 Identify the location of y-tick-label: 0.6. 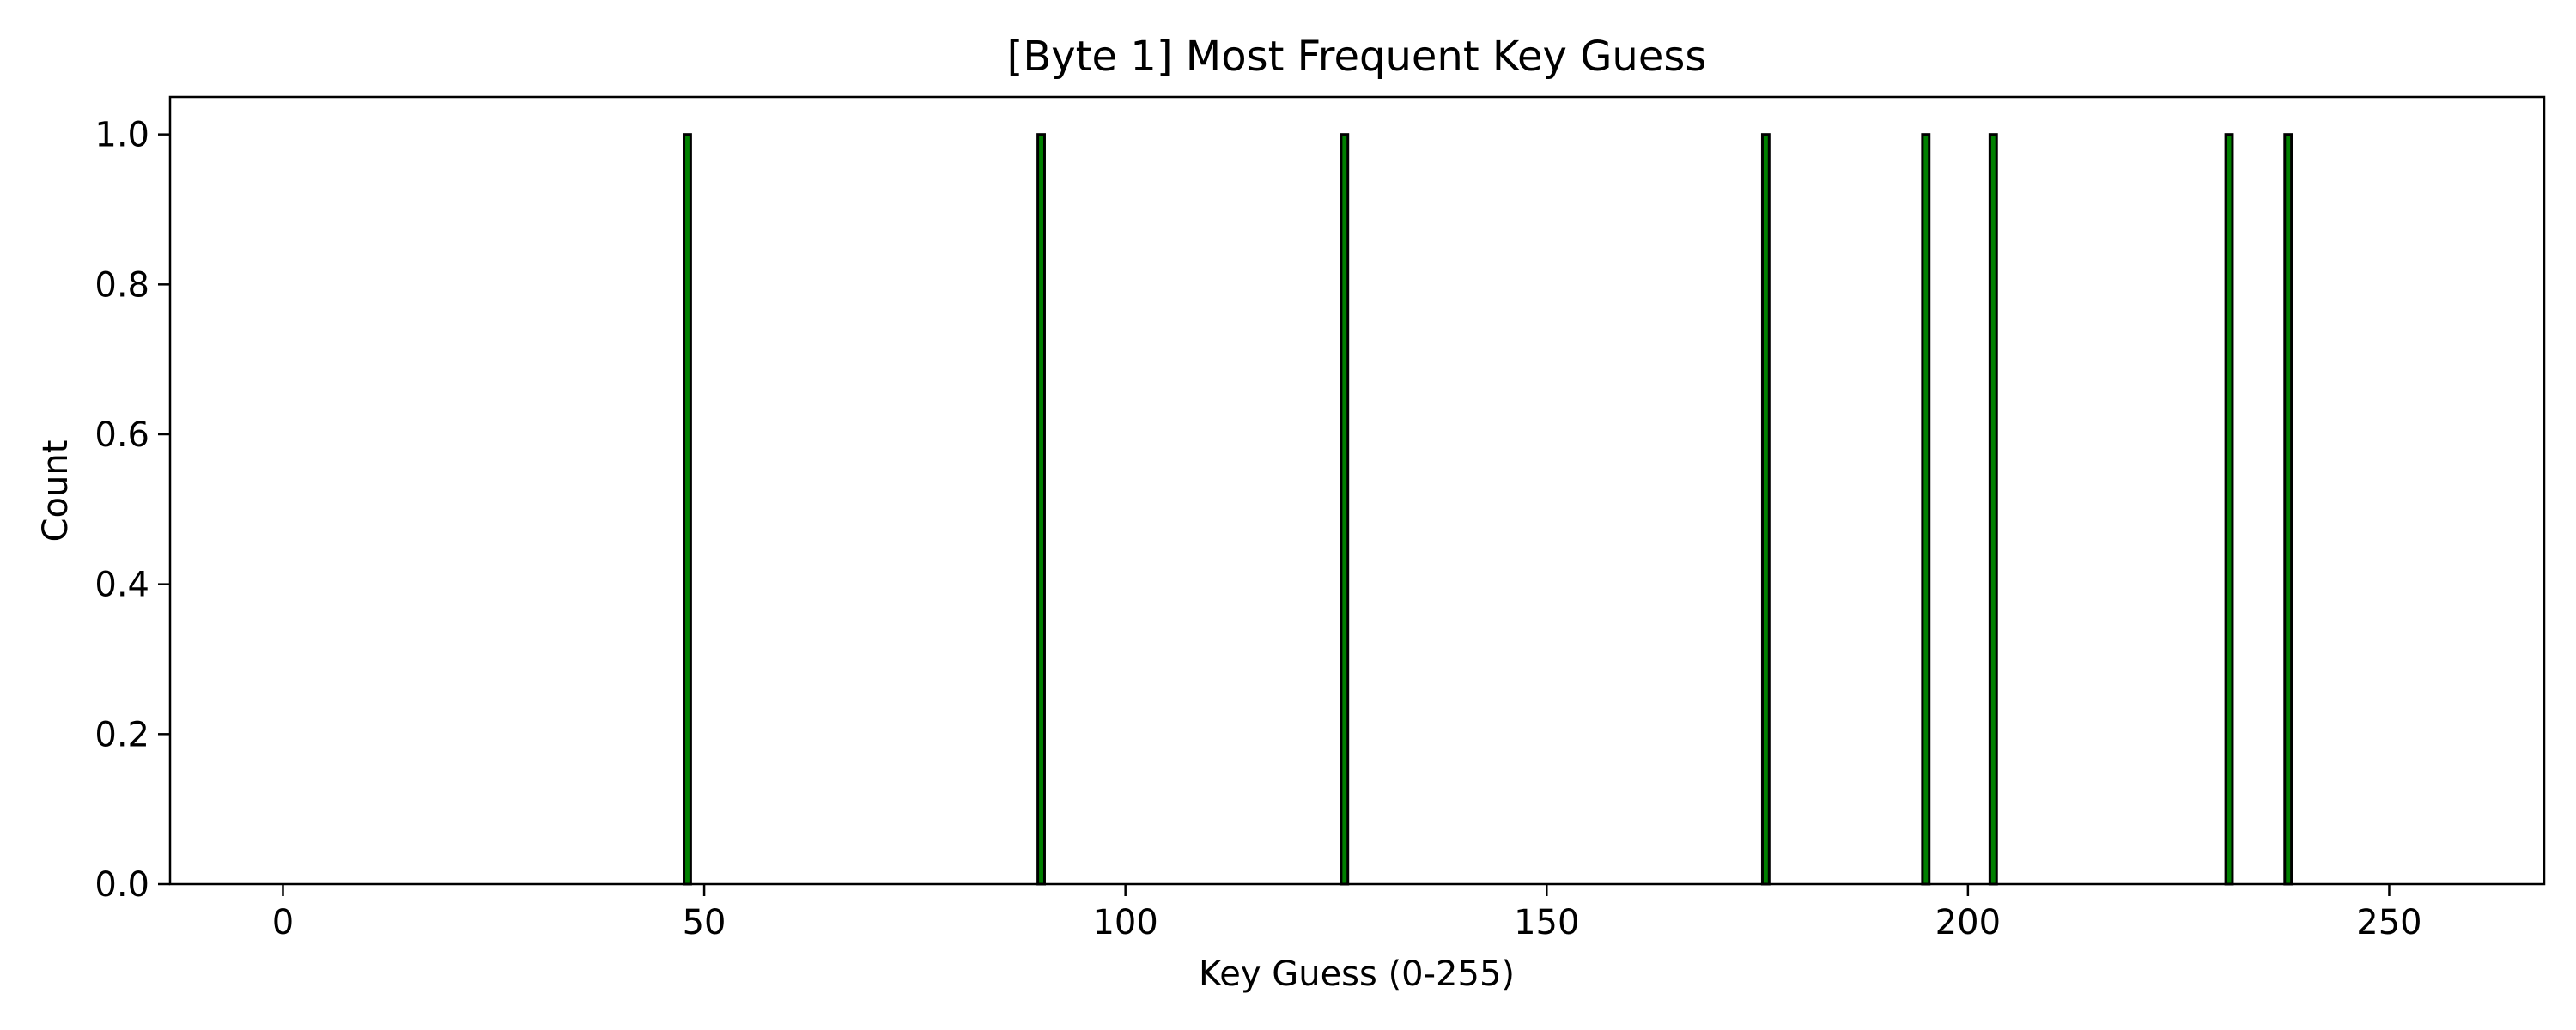
(122, 435).